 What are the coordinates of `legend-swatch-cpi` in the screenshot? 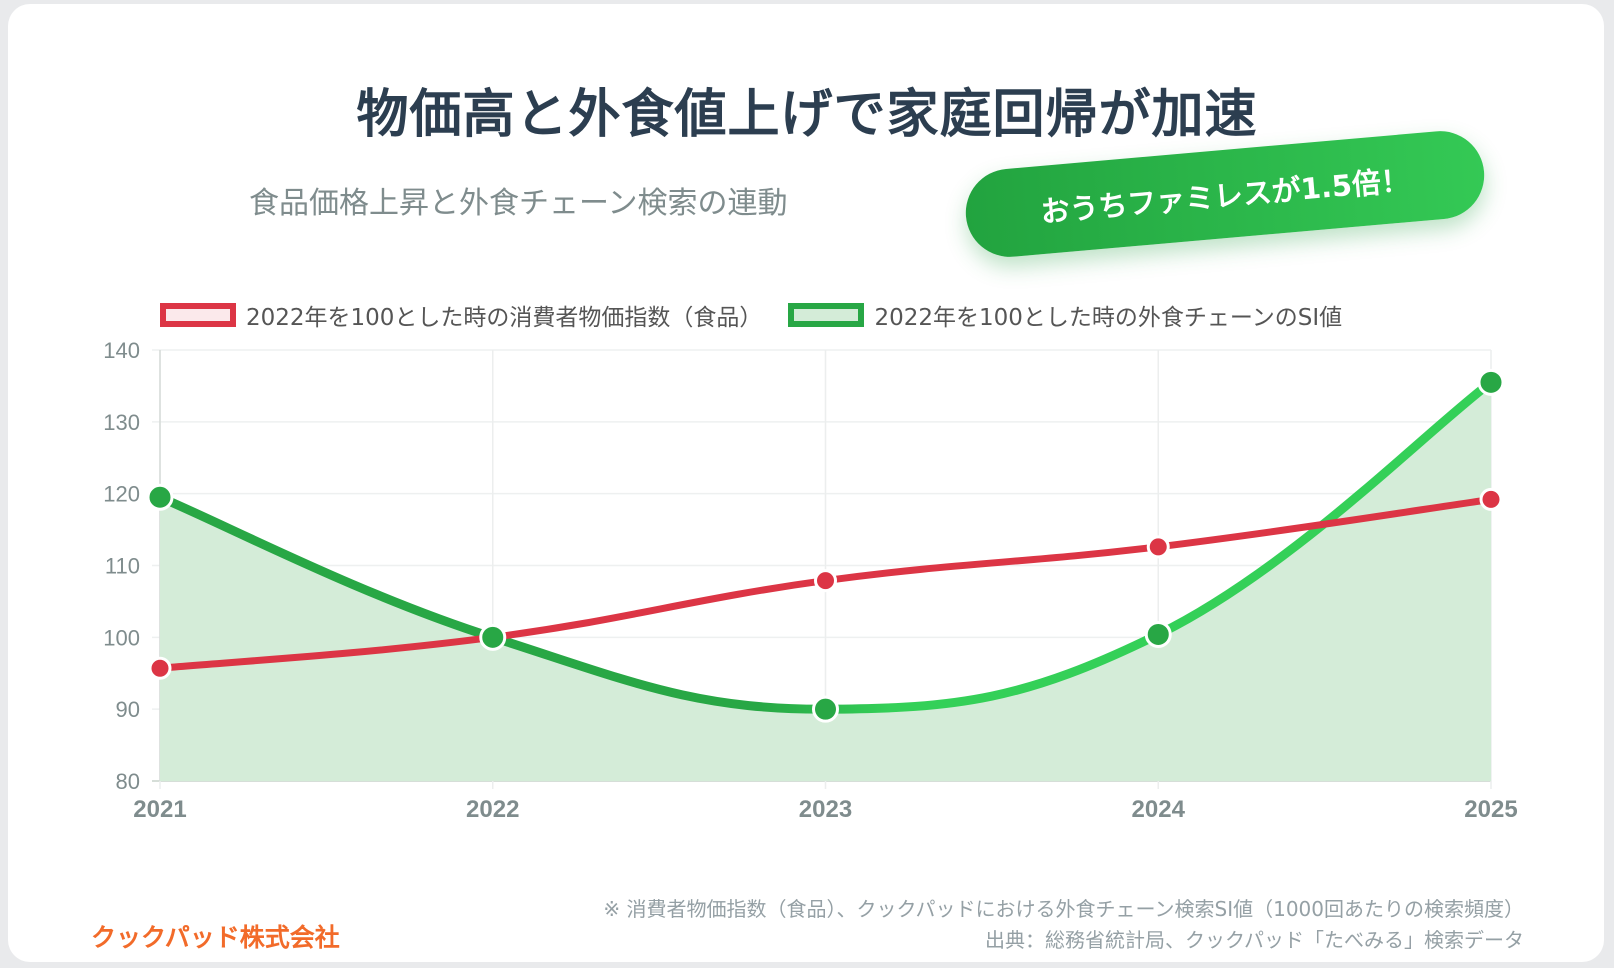 It's located at (198, 315).